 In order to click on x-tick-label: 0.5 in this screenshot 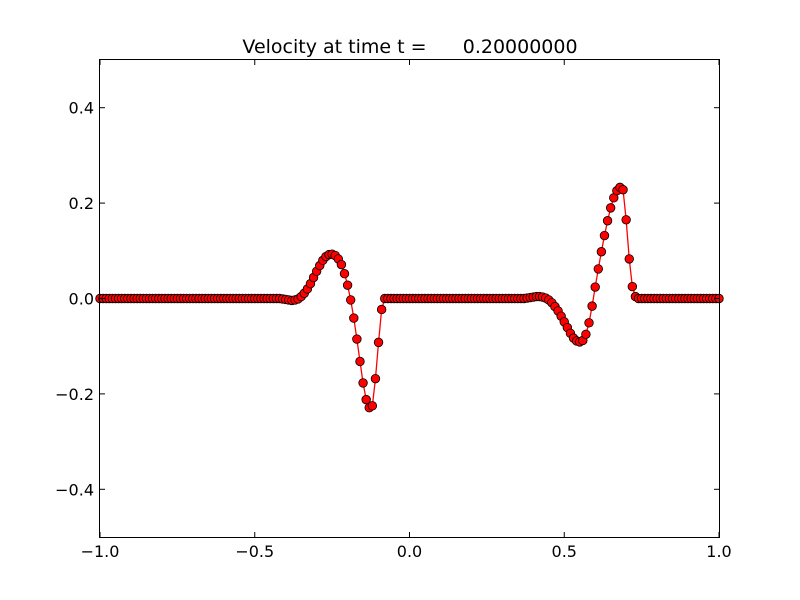, I will do `click(564, 551)`.